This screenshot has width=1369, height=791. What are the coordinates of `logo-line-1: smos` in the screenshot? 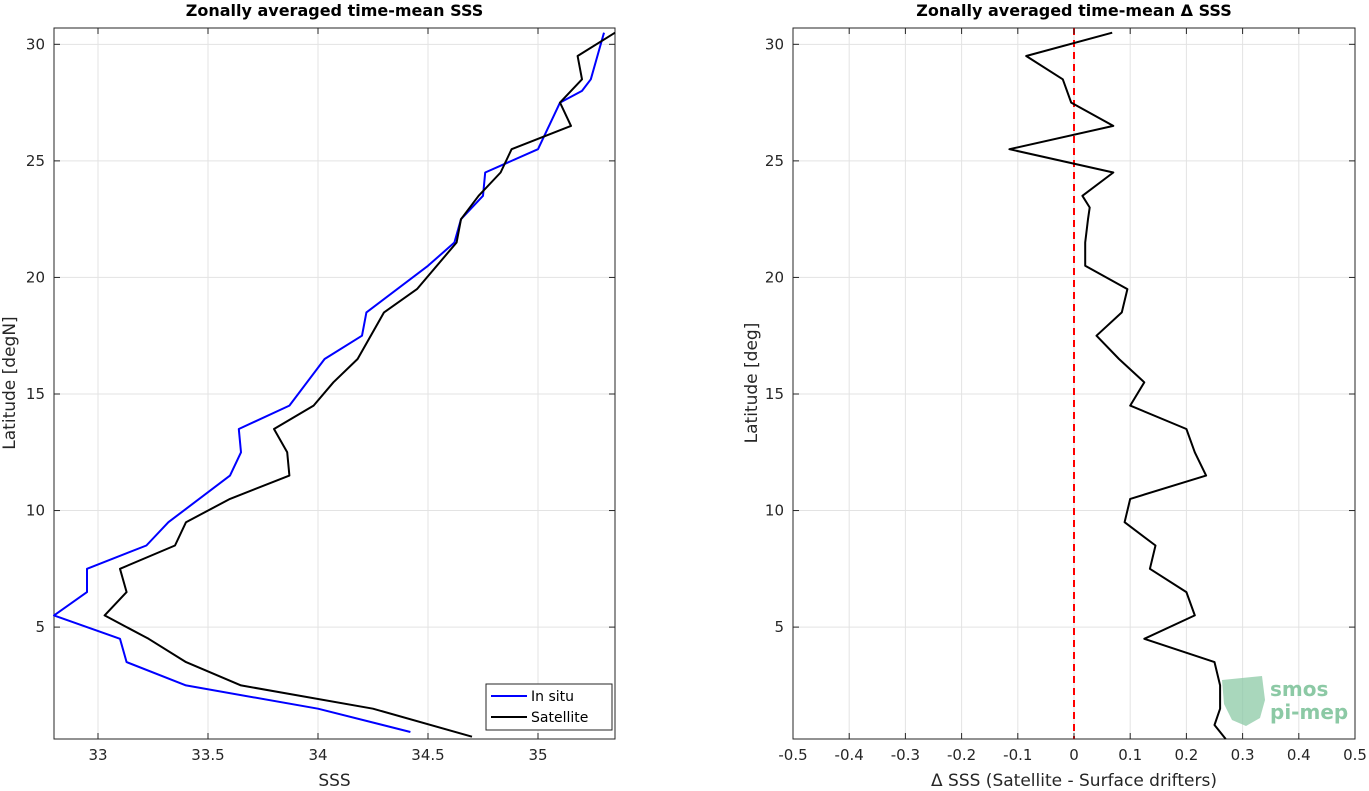 It's located at (1299, 689).